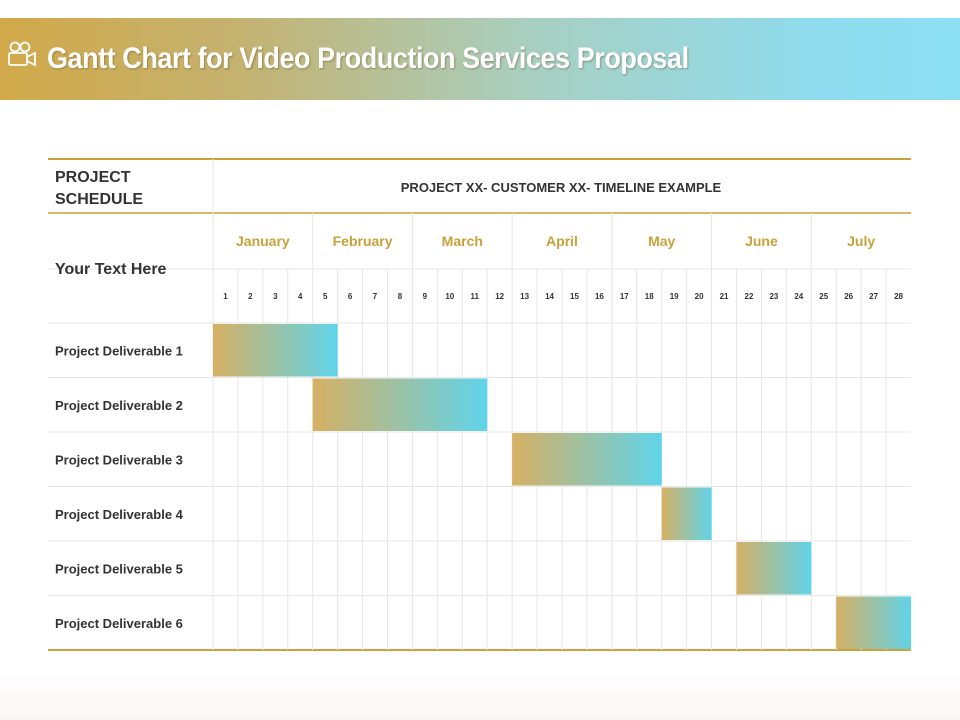  What do you see at coordinates (898, 296) in the screenshot?
I see `period-label: 28` at bounding box center [898, 296].